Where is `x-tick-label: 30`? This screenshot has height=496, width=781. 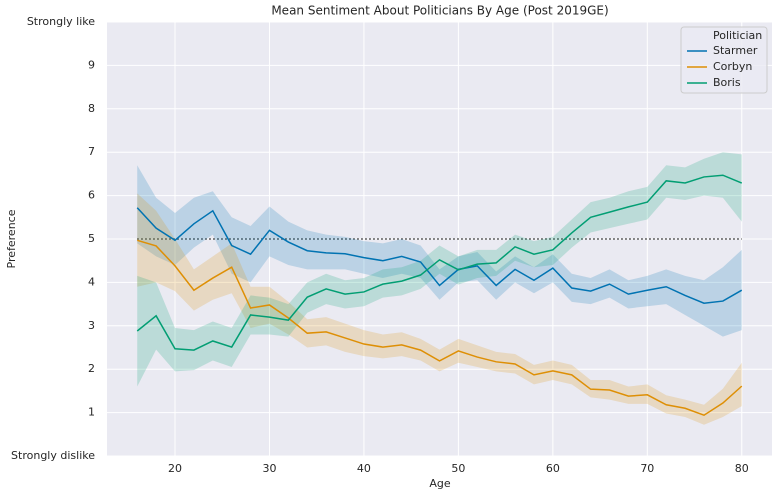
x-tick-label: 30 is located at coordinates (269, 468).